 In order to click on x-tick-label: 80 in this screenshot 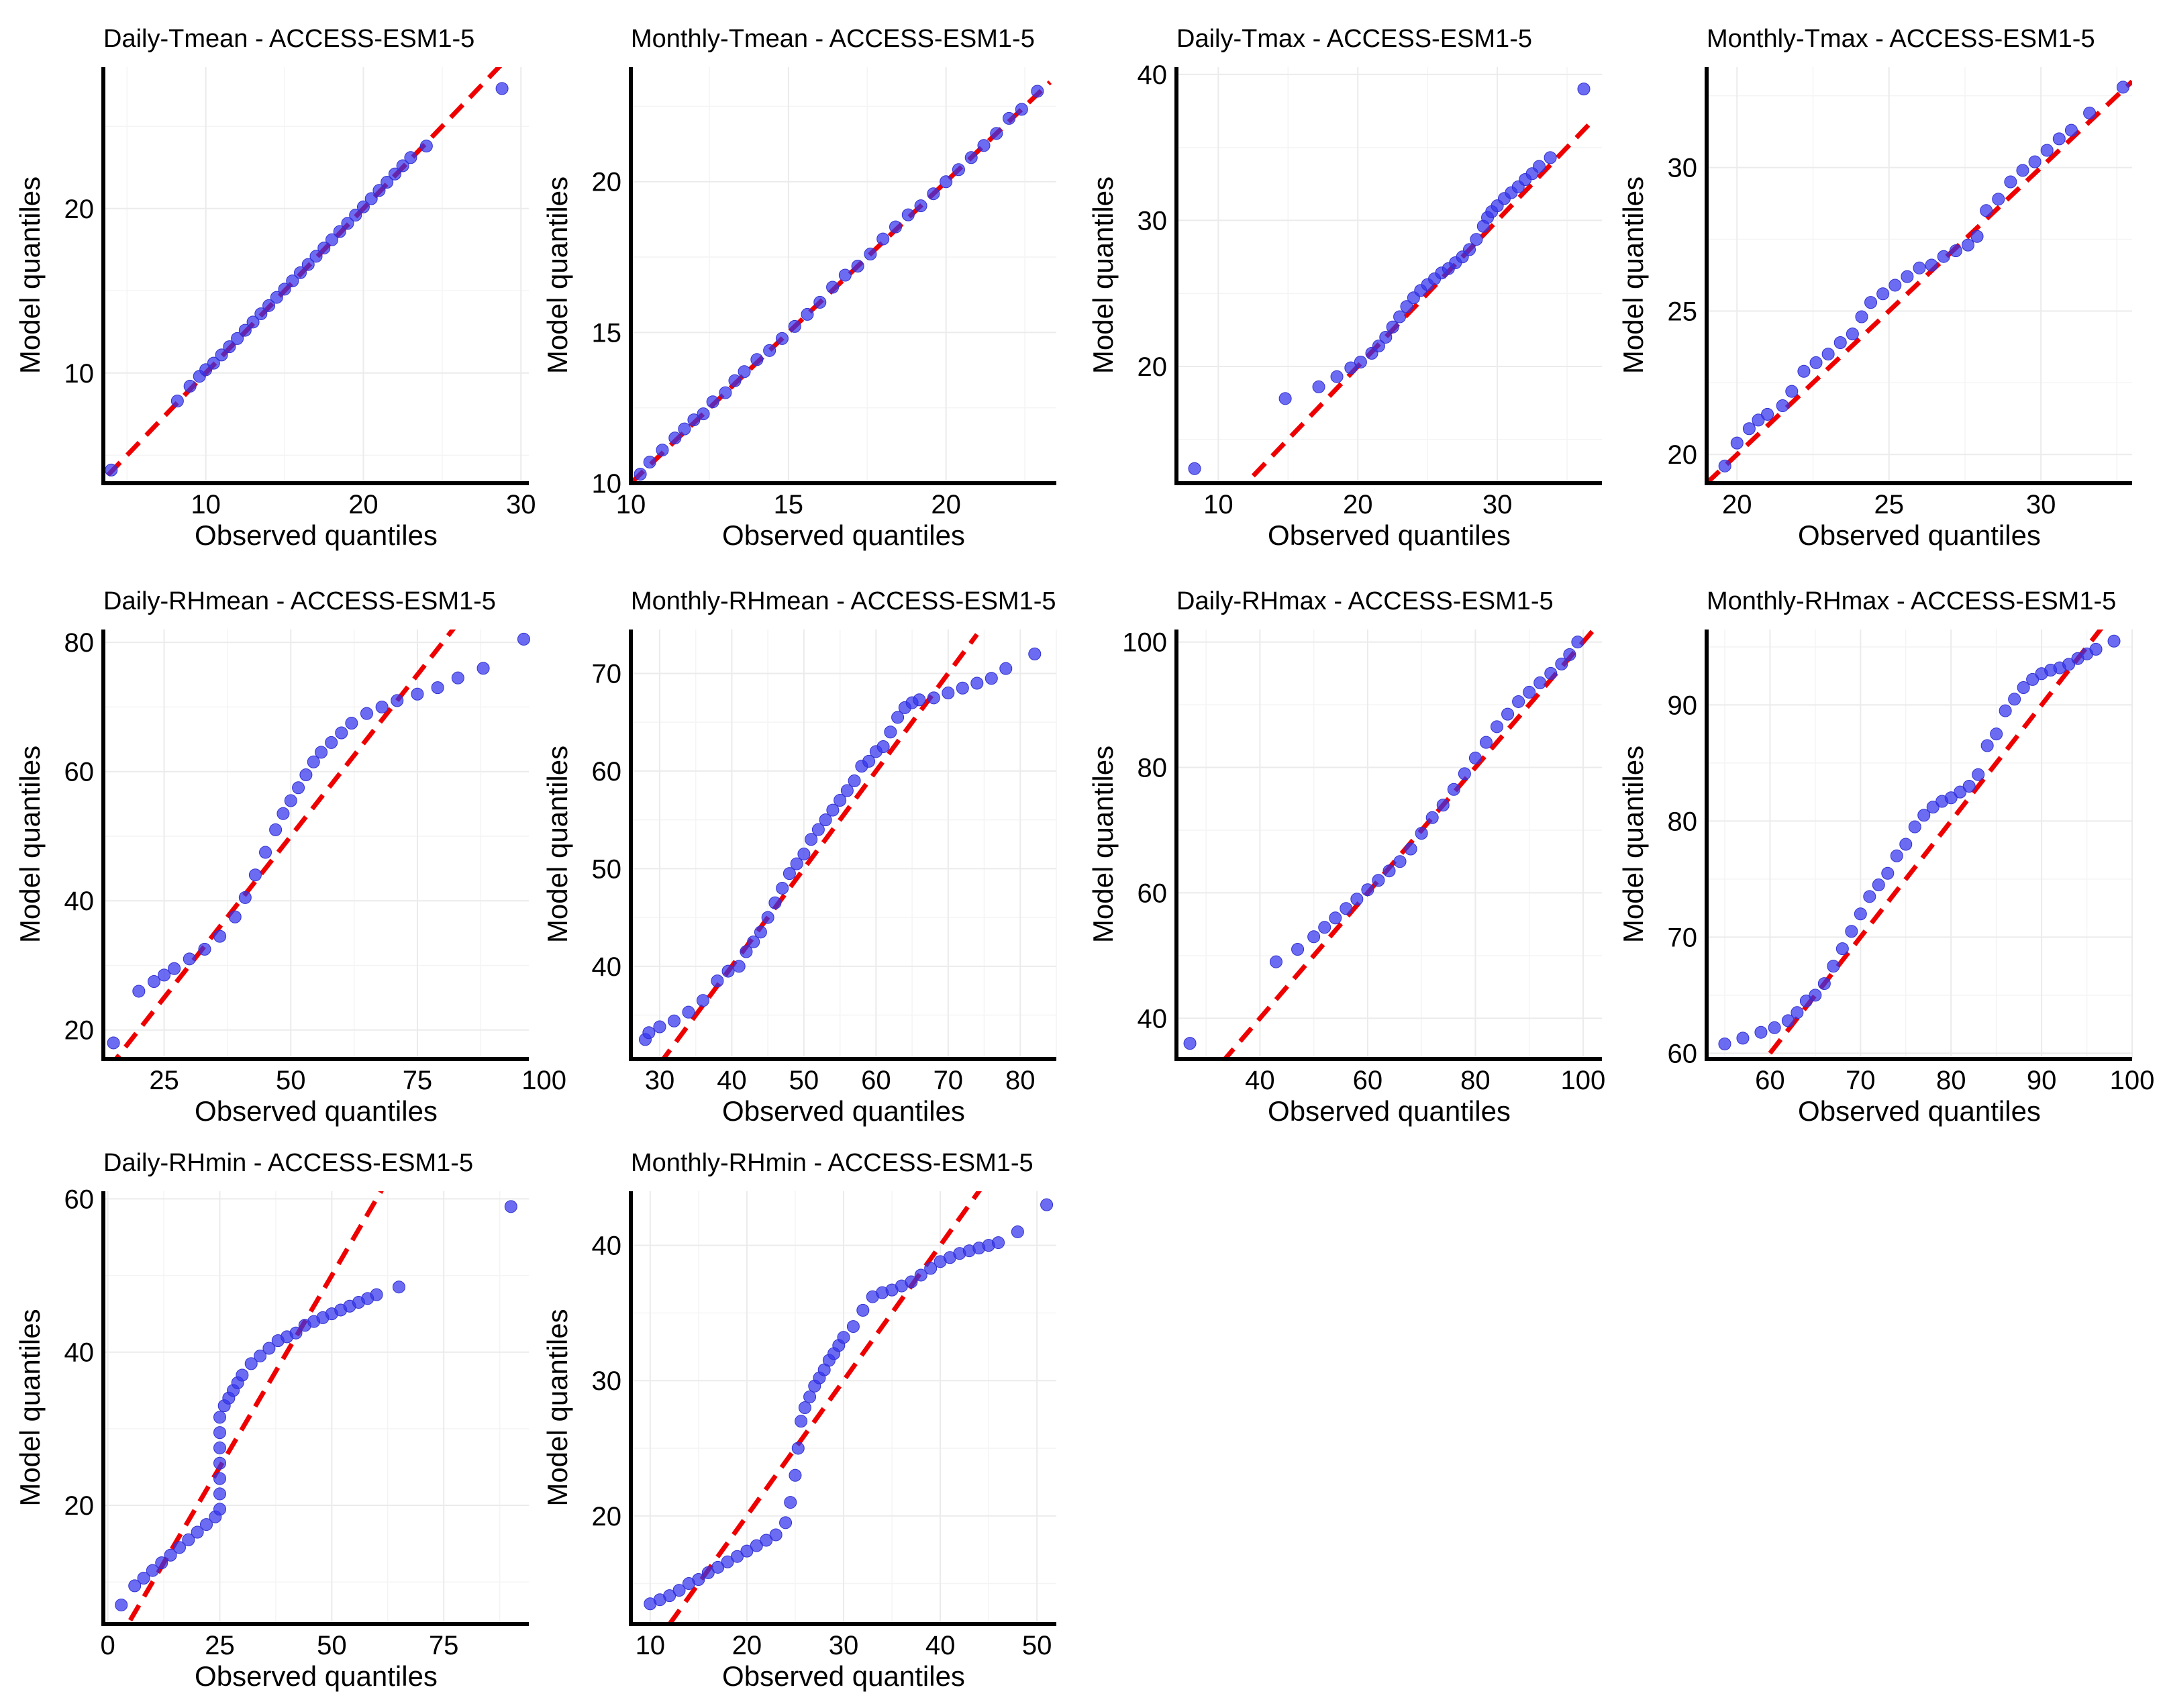, I will do `click(1021, 1080)`.